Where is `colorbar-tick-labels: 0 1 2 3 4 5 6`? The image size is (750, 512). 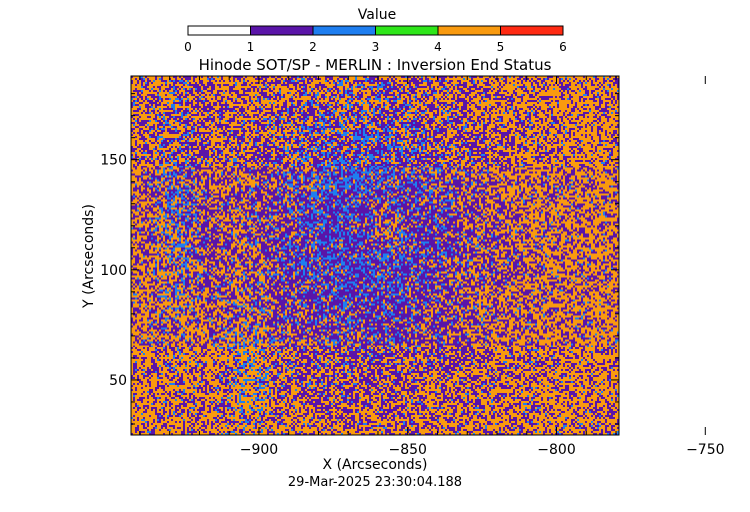 colorbar-tick-labels: 0 1 2 3 4 5 6 is located at coordinates (375, 40).